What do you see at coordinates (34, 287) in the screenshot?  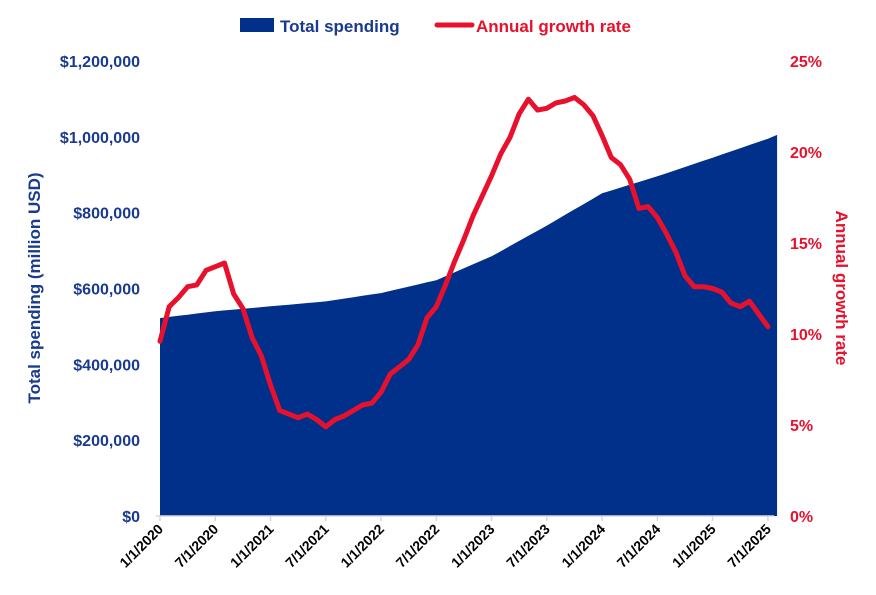 I see `y-axis-left-title: Total spending (million USD)` at bounding box center [34, 287].